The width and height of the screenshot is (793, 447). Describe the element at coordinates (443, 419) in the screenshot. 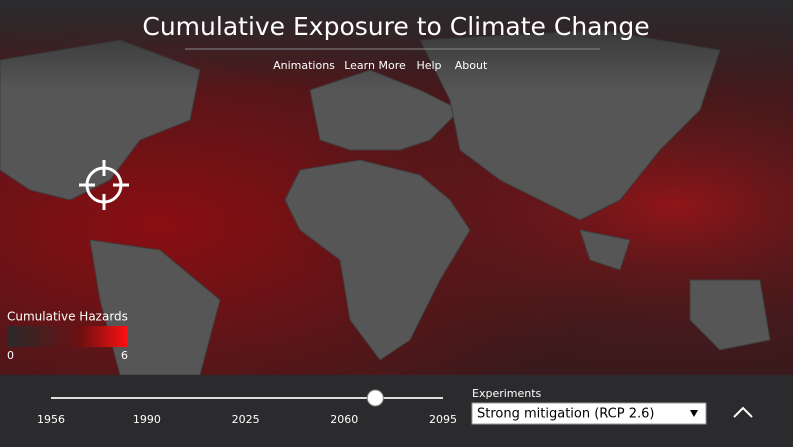

I see `slider-tick-label: 2095` at that location.